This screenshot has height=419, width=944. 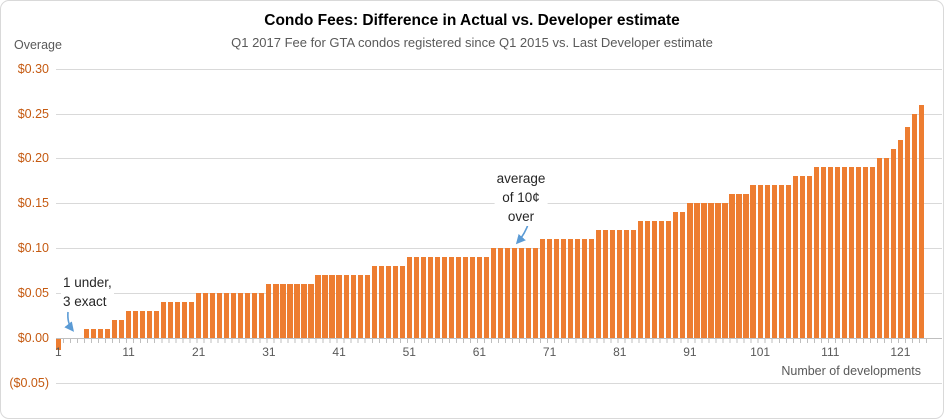 What do you see at coordinates (33, 158) in the screenshot?
I see `y-tick-label: $0.20` at bounding box center [33, 158].